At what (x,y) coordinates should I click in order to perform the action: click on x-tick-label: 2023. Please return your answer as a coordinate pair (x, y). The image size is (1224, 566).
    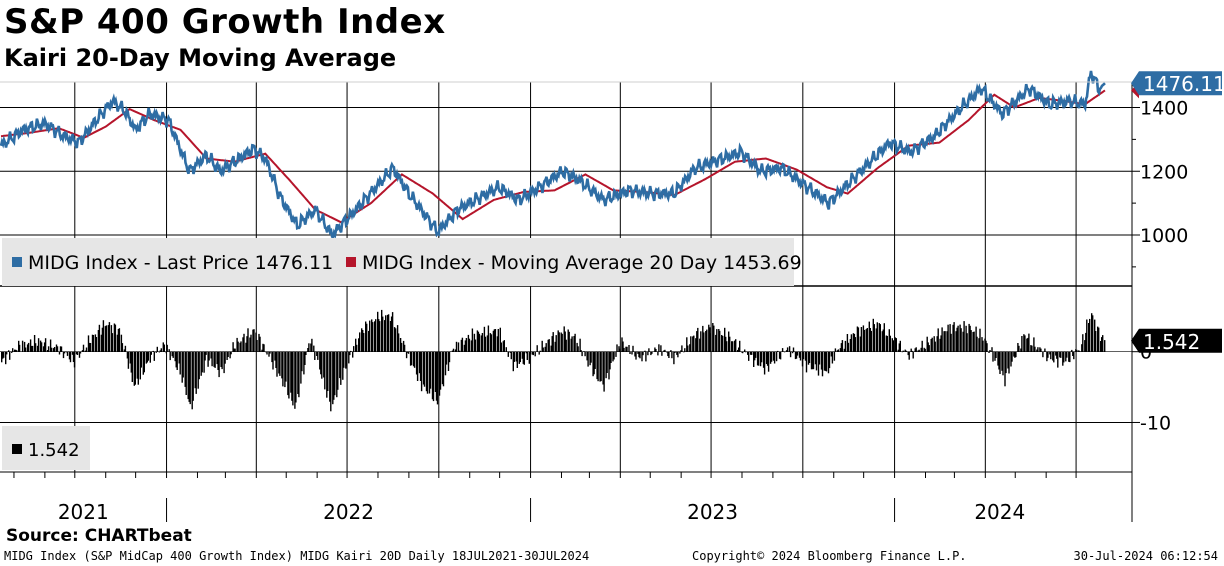
    Looking at the image, I should click on (712, 512).